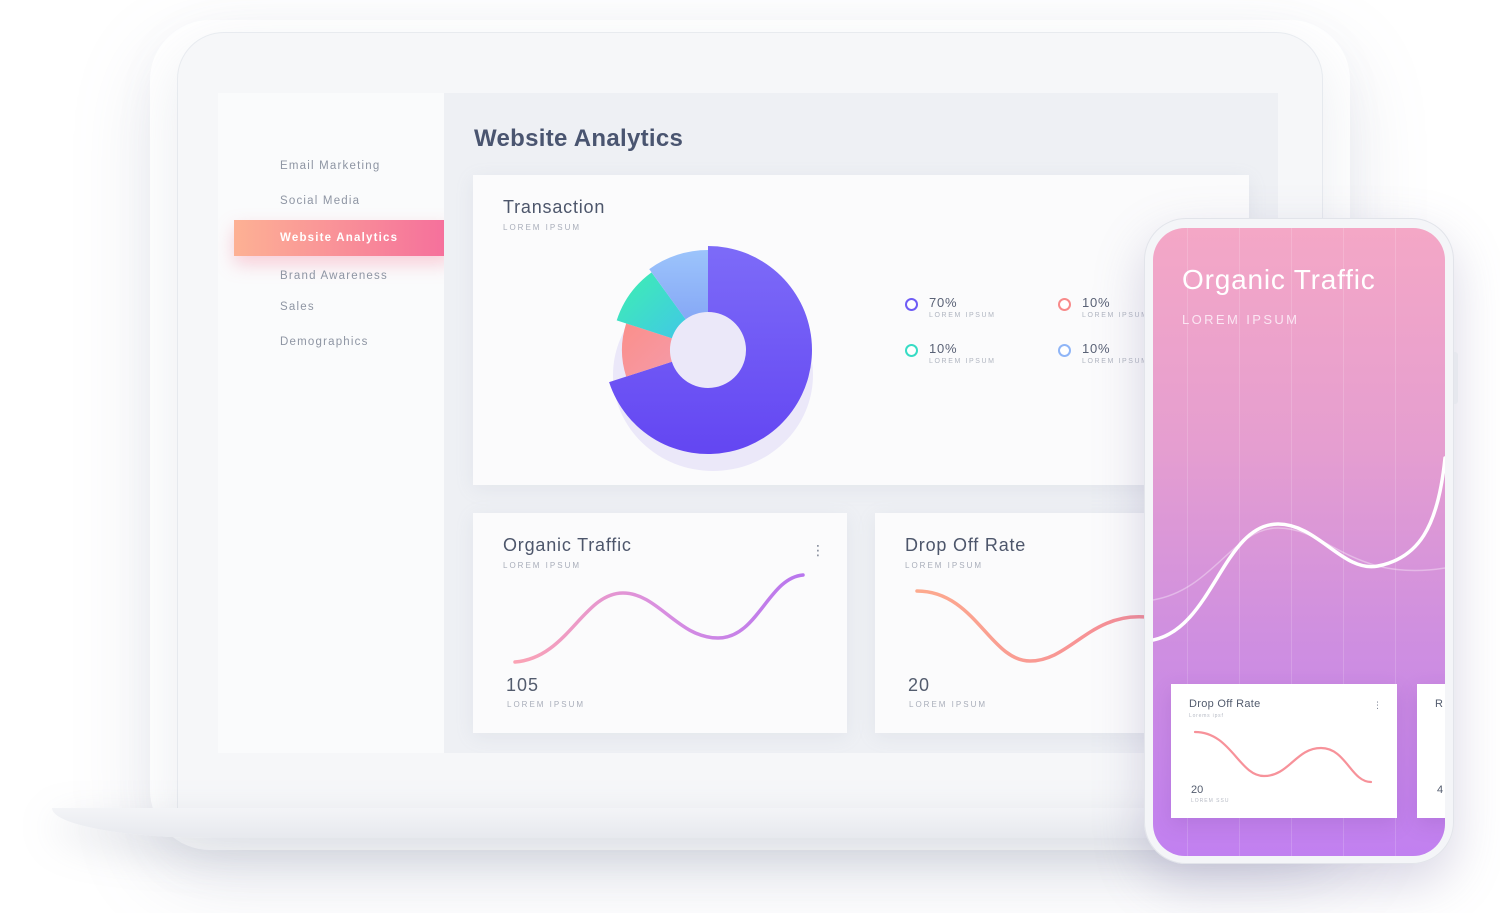  What do you see at coordinates (330, 166) in the screenshot?
I see `sidebar-item-email-marketing: Email Marketing` at bounding box center [330, 166].